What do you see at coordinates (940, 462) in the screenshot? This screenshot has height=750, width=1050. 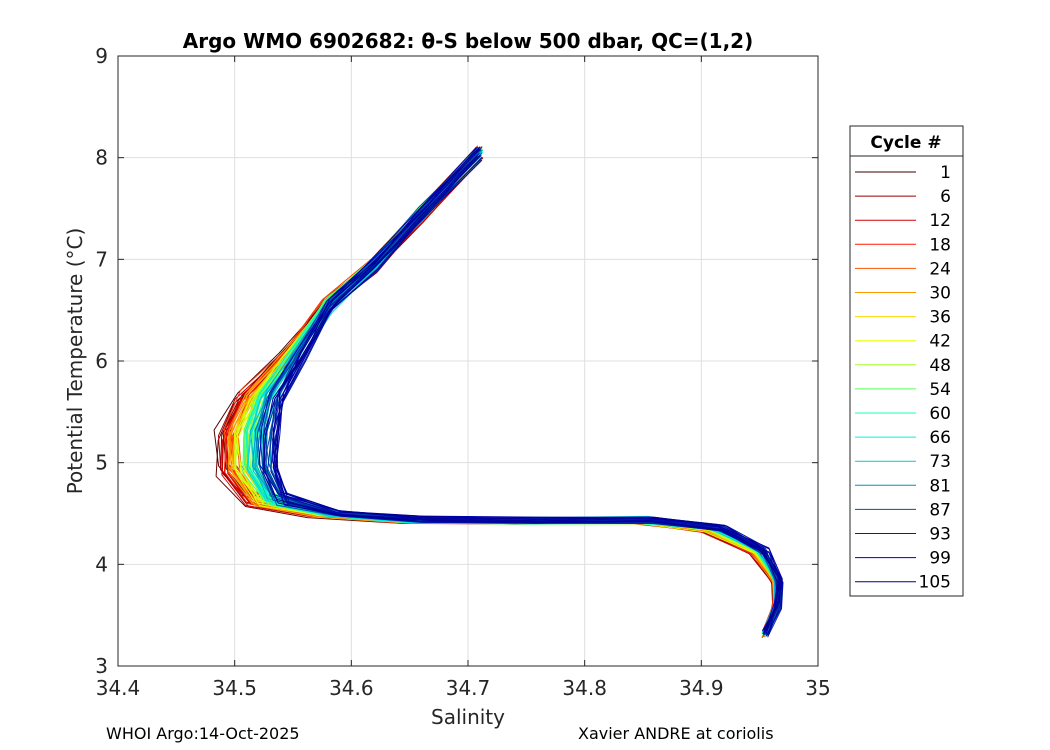 I see `legend-entry-label: 73` at bounding box center [940, 462].